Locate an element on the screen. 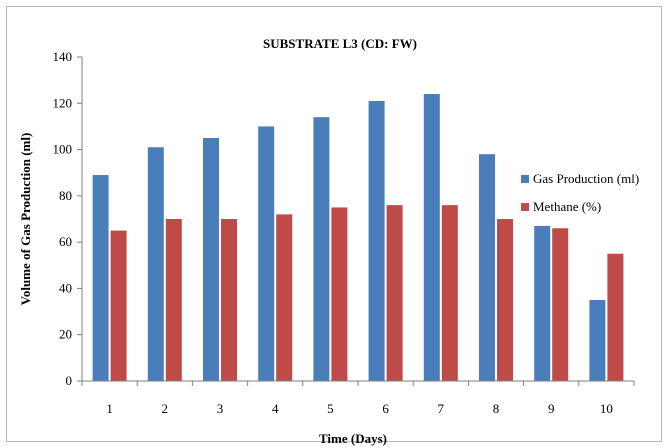 Image resolution: width=671 pixels, height=448 pixels. x-tick-label: 6 is located at coordinates (385, 408).